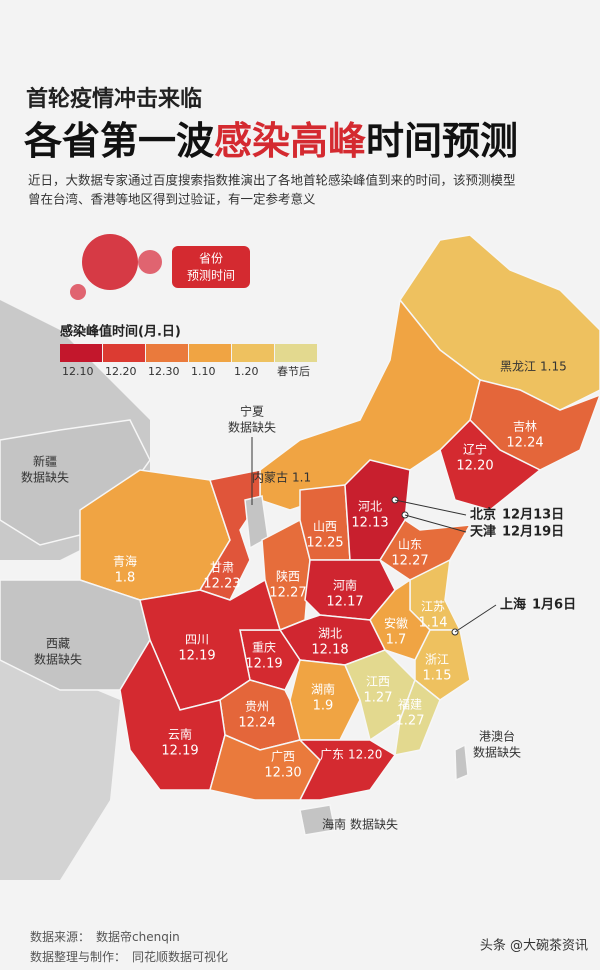  Describe the element at coordinates (533, 532) in the screenshot. I see `city-date: 12月19日` at that location.